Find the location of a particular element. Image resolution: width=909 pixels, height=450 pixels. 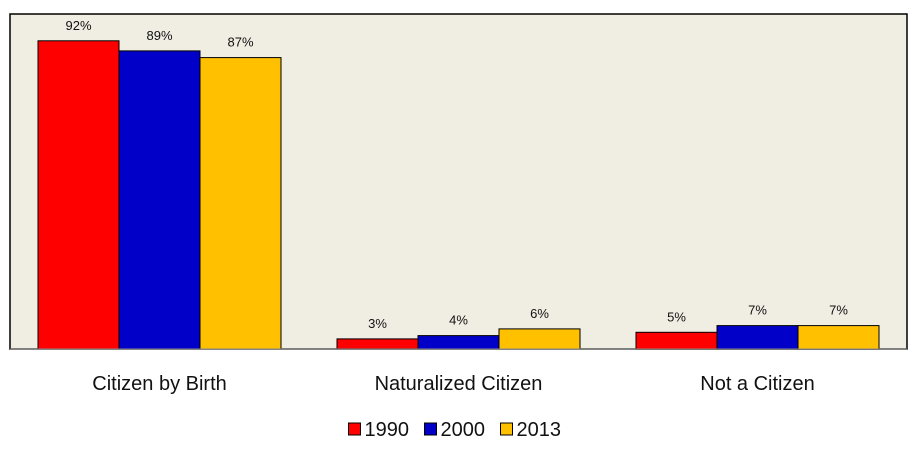

legend-swatch-2000 is located at coordinates (430, 429).